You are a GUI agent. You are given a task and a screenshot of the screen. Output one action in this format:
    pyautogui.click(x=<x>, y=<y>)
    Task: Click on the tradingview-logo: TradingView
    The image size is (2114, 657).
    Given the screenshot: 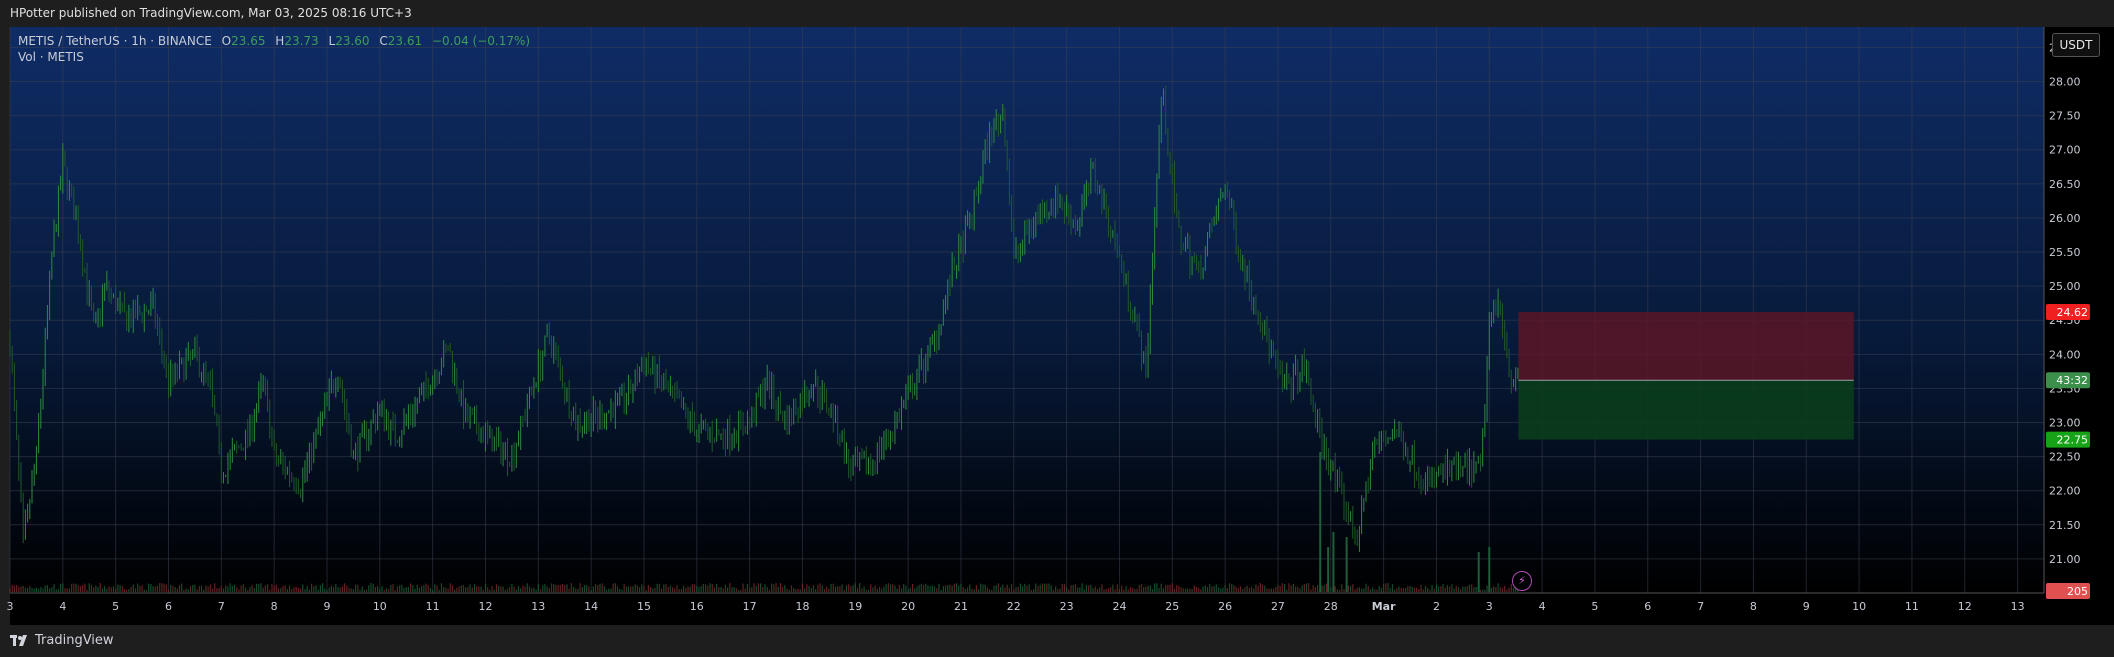 What is the action you would take?
    pyautogui.click(x=62, y=640)
    